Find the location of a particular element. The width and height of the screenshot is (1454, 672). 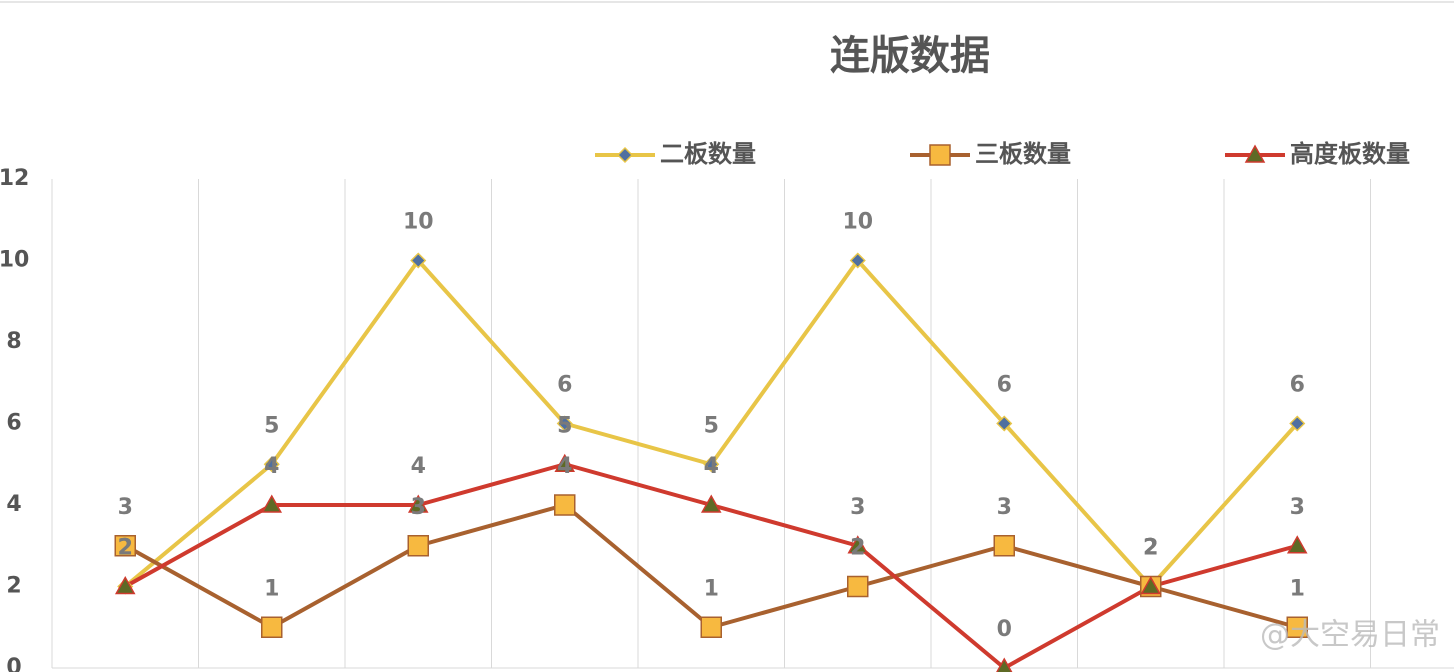

y-tick-label: 6 is located at coordinates (13, 423).